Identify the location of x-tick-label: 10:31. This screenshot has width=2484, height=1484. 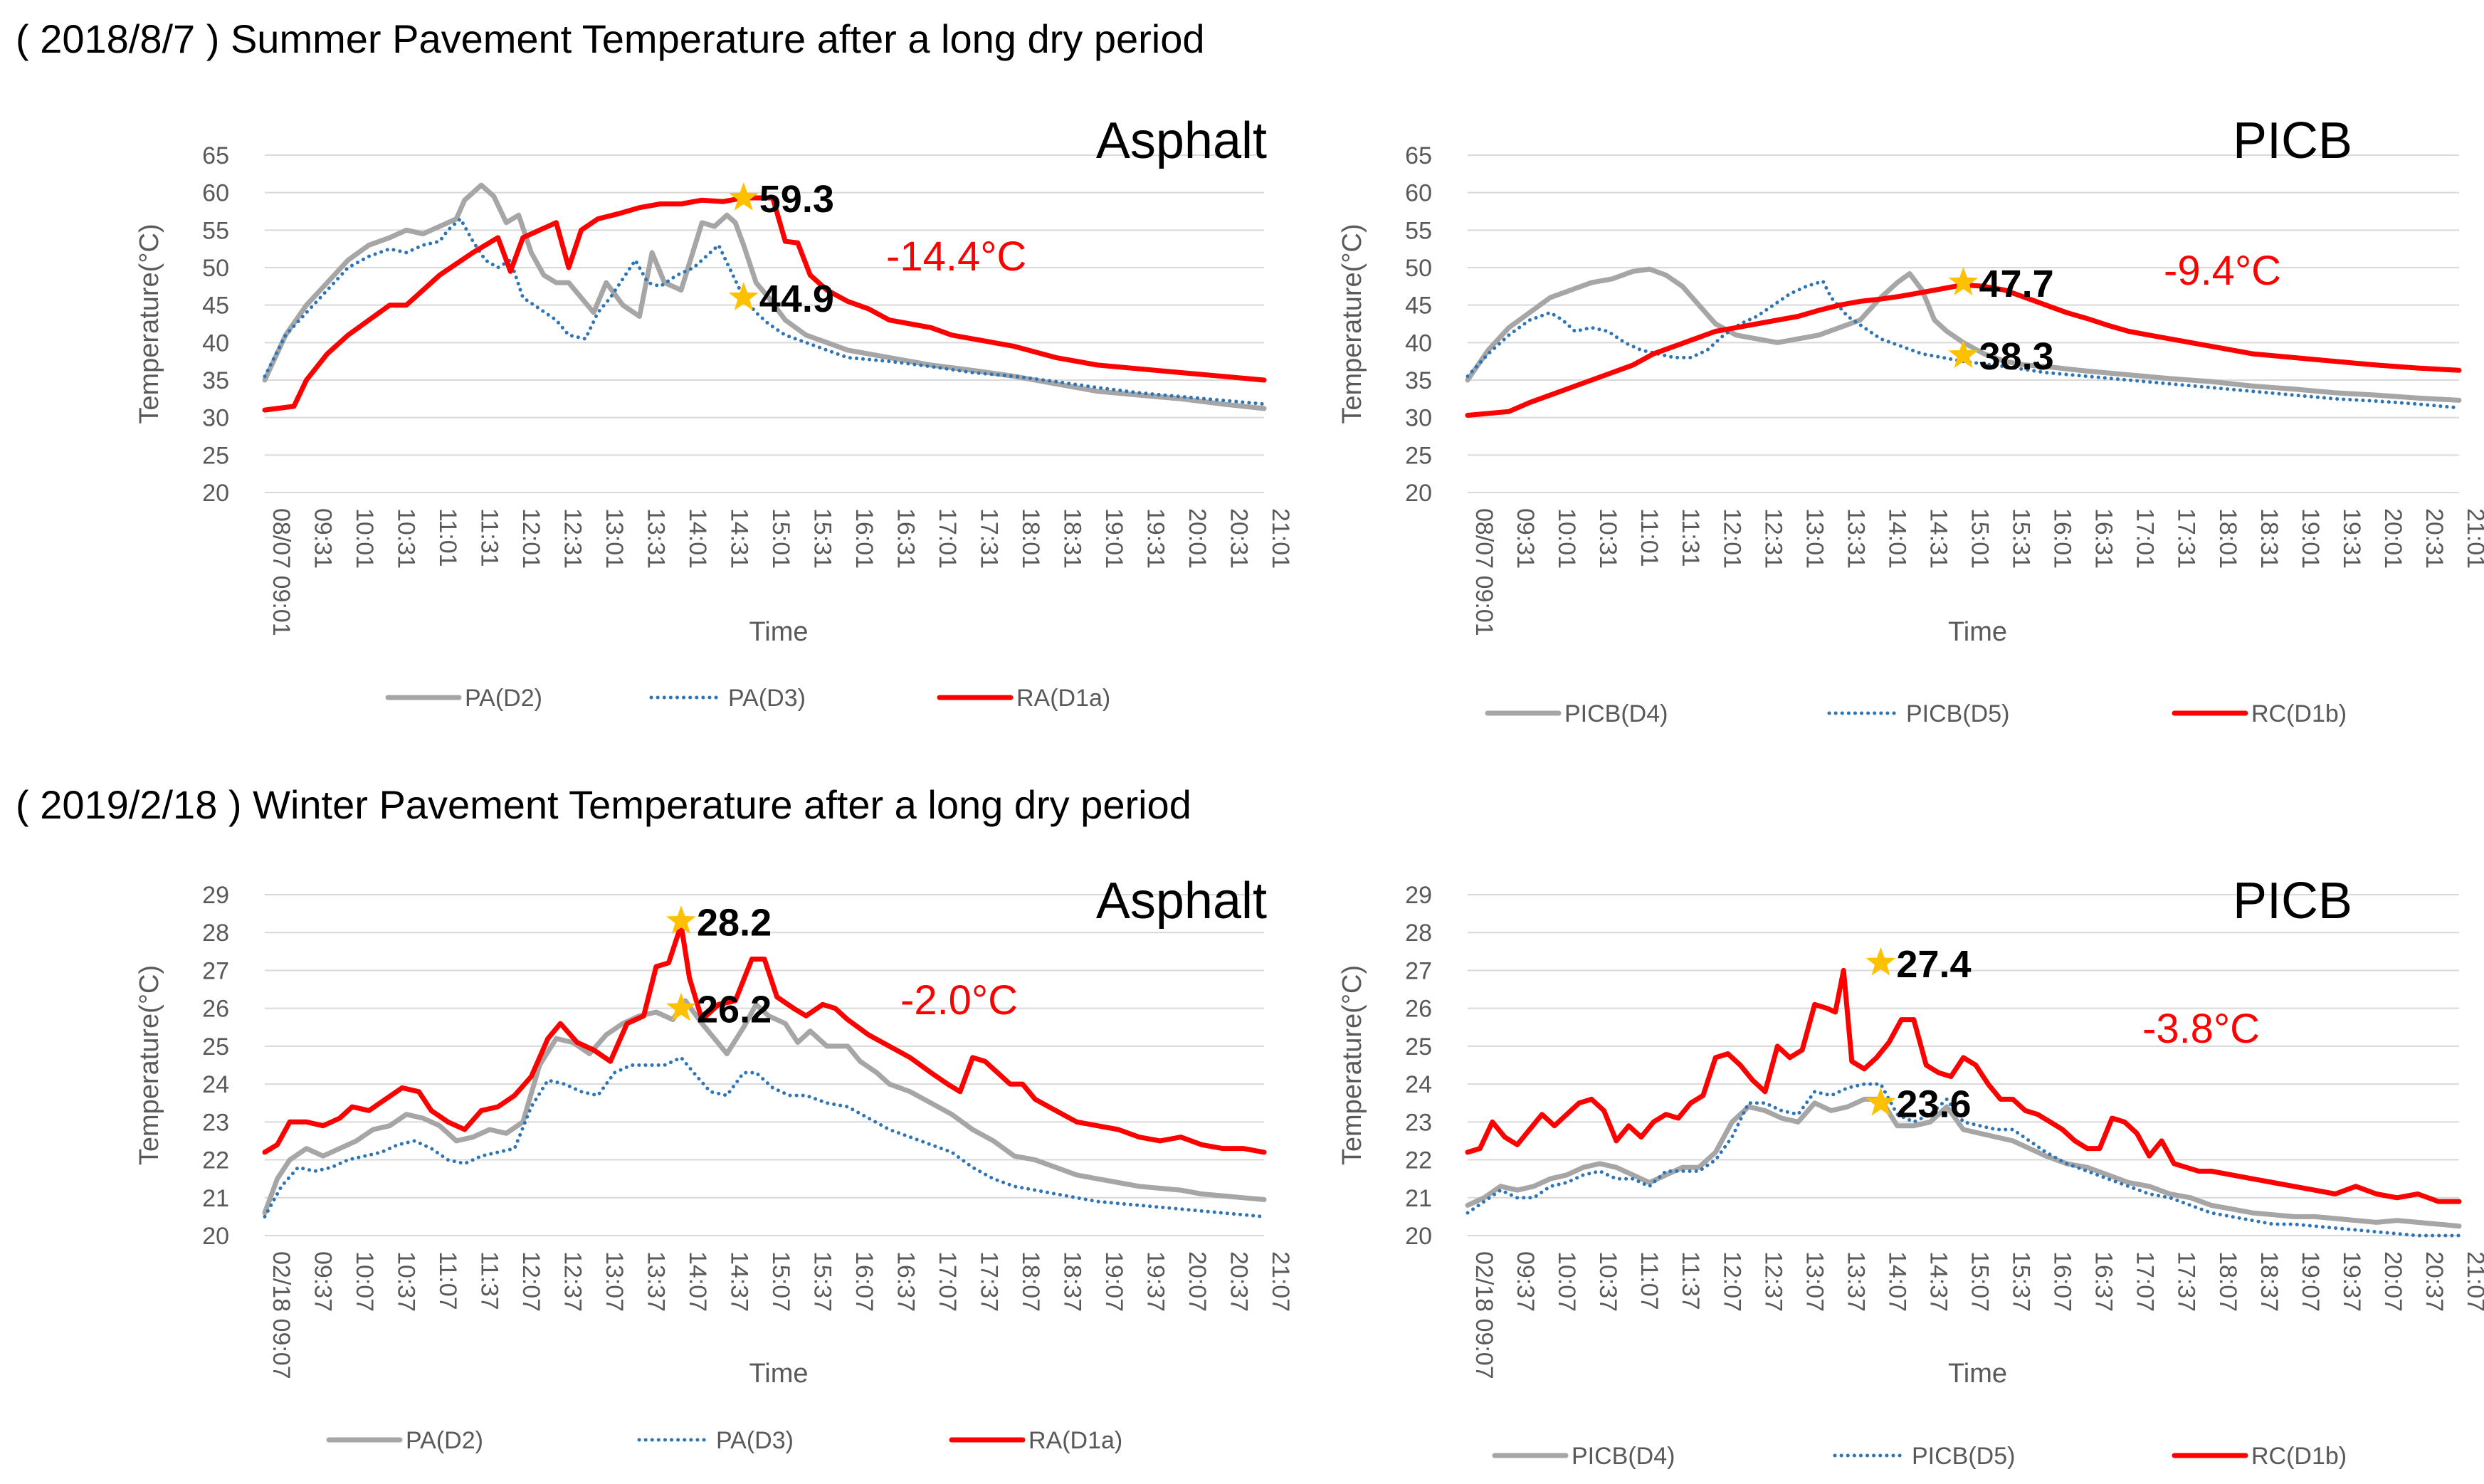
(1607, 538).